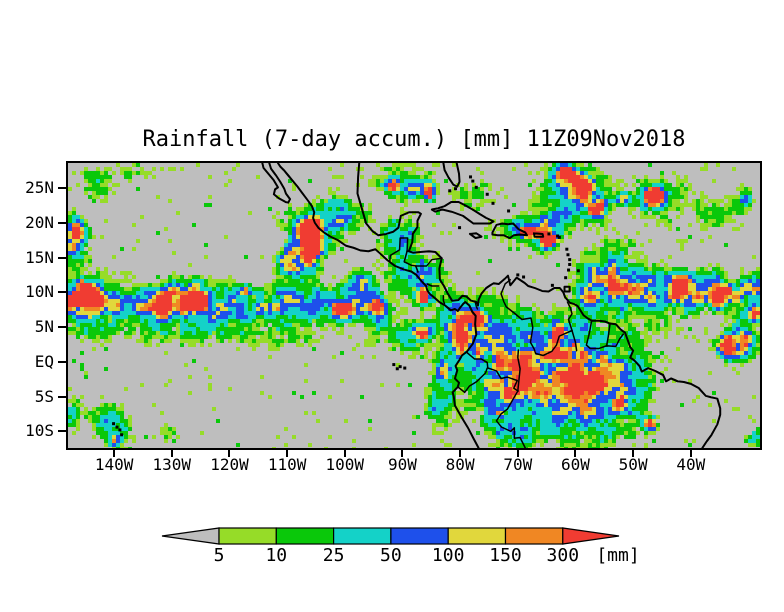 This screenshot has height=612, width=784. Describe the element at coordinates (39, 188) in the screenshot. I see `lat-tick-label: 25N` at that location.